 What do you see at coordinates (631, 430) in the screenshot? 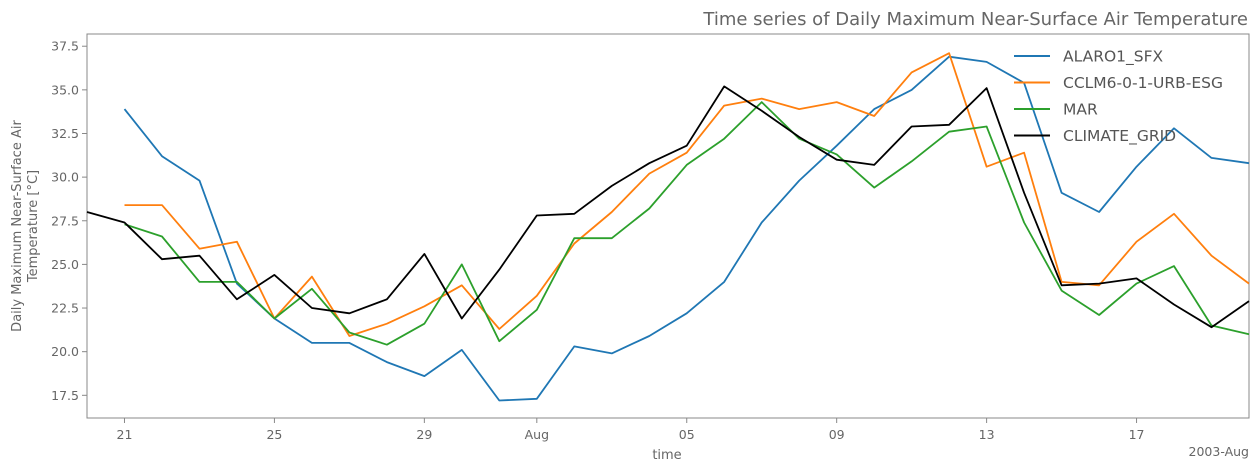
I see `x-axis: 21 25 29 Aug 05 09 13 17` at bounding box center [631, 430].